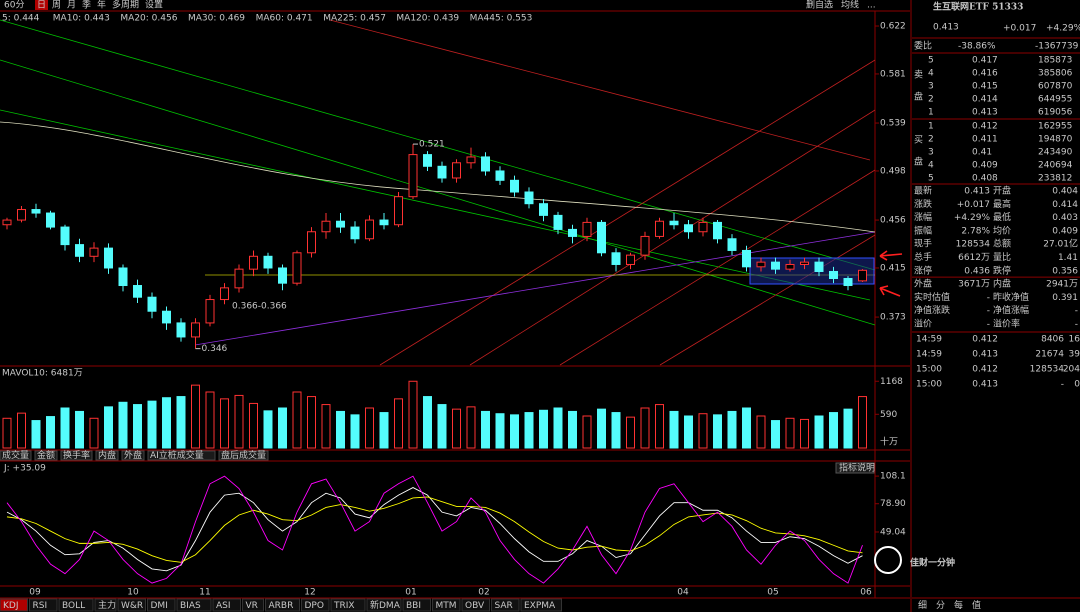  What do you see at coordinates (1052, 340) in the screenshot?
I see `tick-volume: 8406` at bounding box center [1052, 340].